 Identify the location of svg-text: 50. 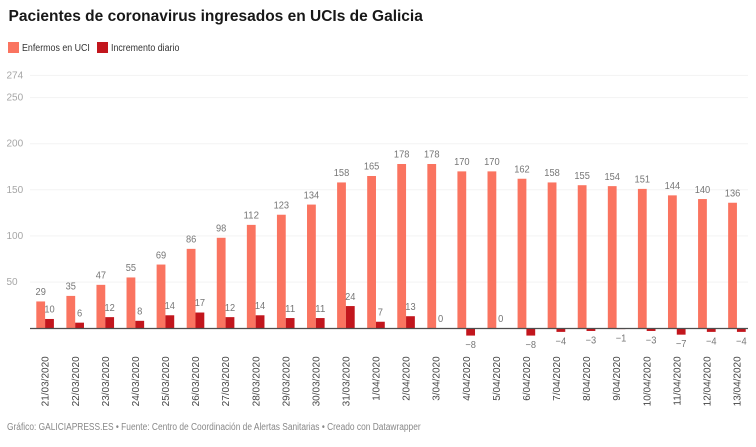
(13, 282).